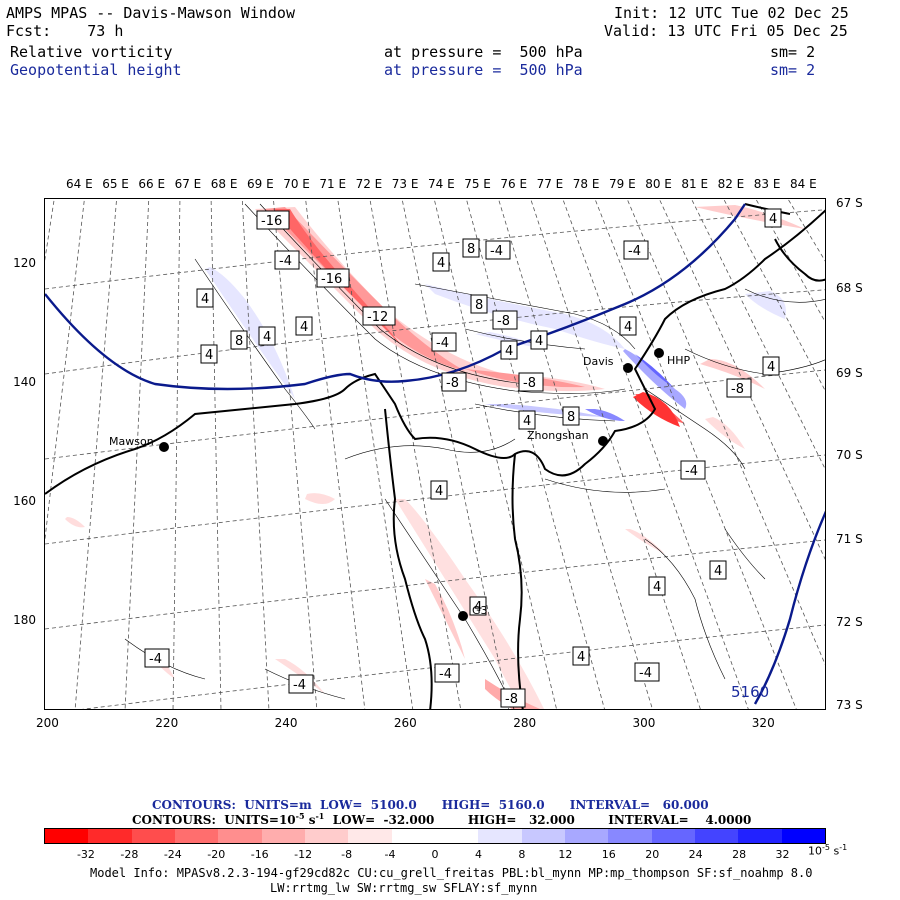  Describe the element at coordinates (65, 31) in the screenshot. I see `forecast-hour: Fcst: 73 h` at that location.